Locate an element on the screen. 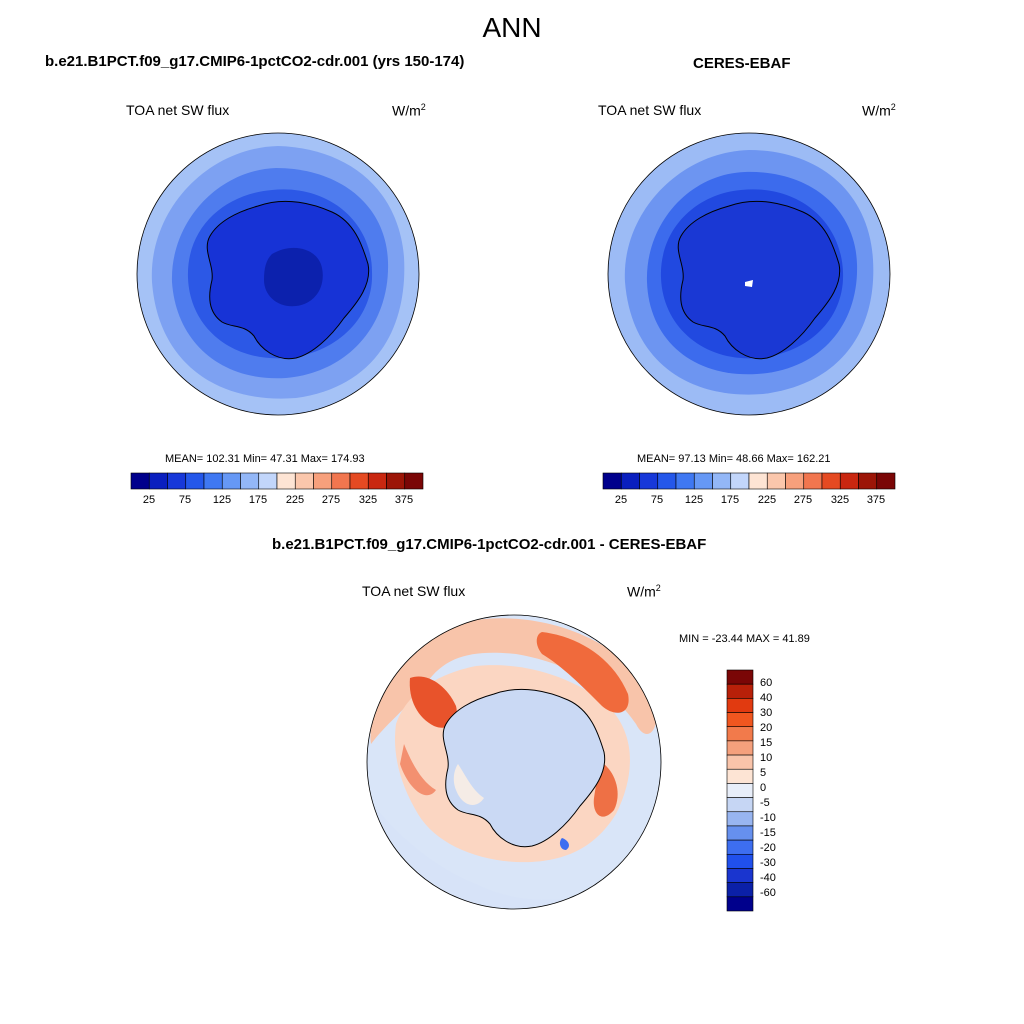 This screenshot has width=1024, height=1024. map-land-minimum-region is located at coordinates (293, 277).